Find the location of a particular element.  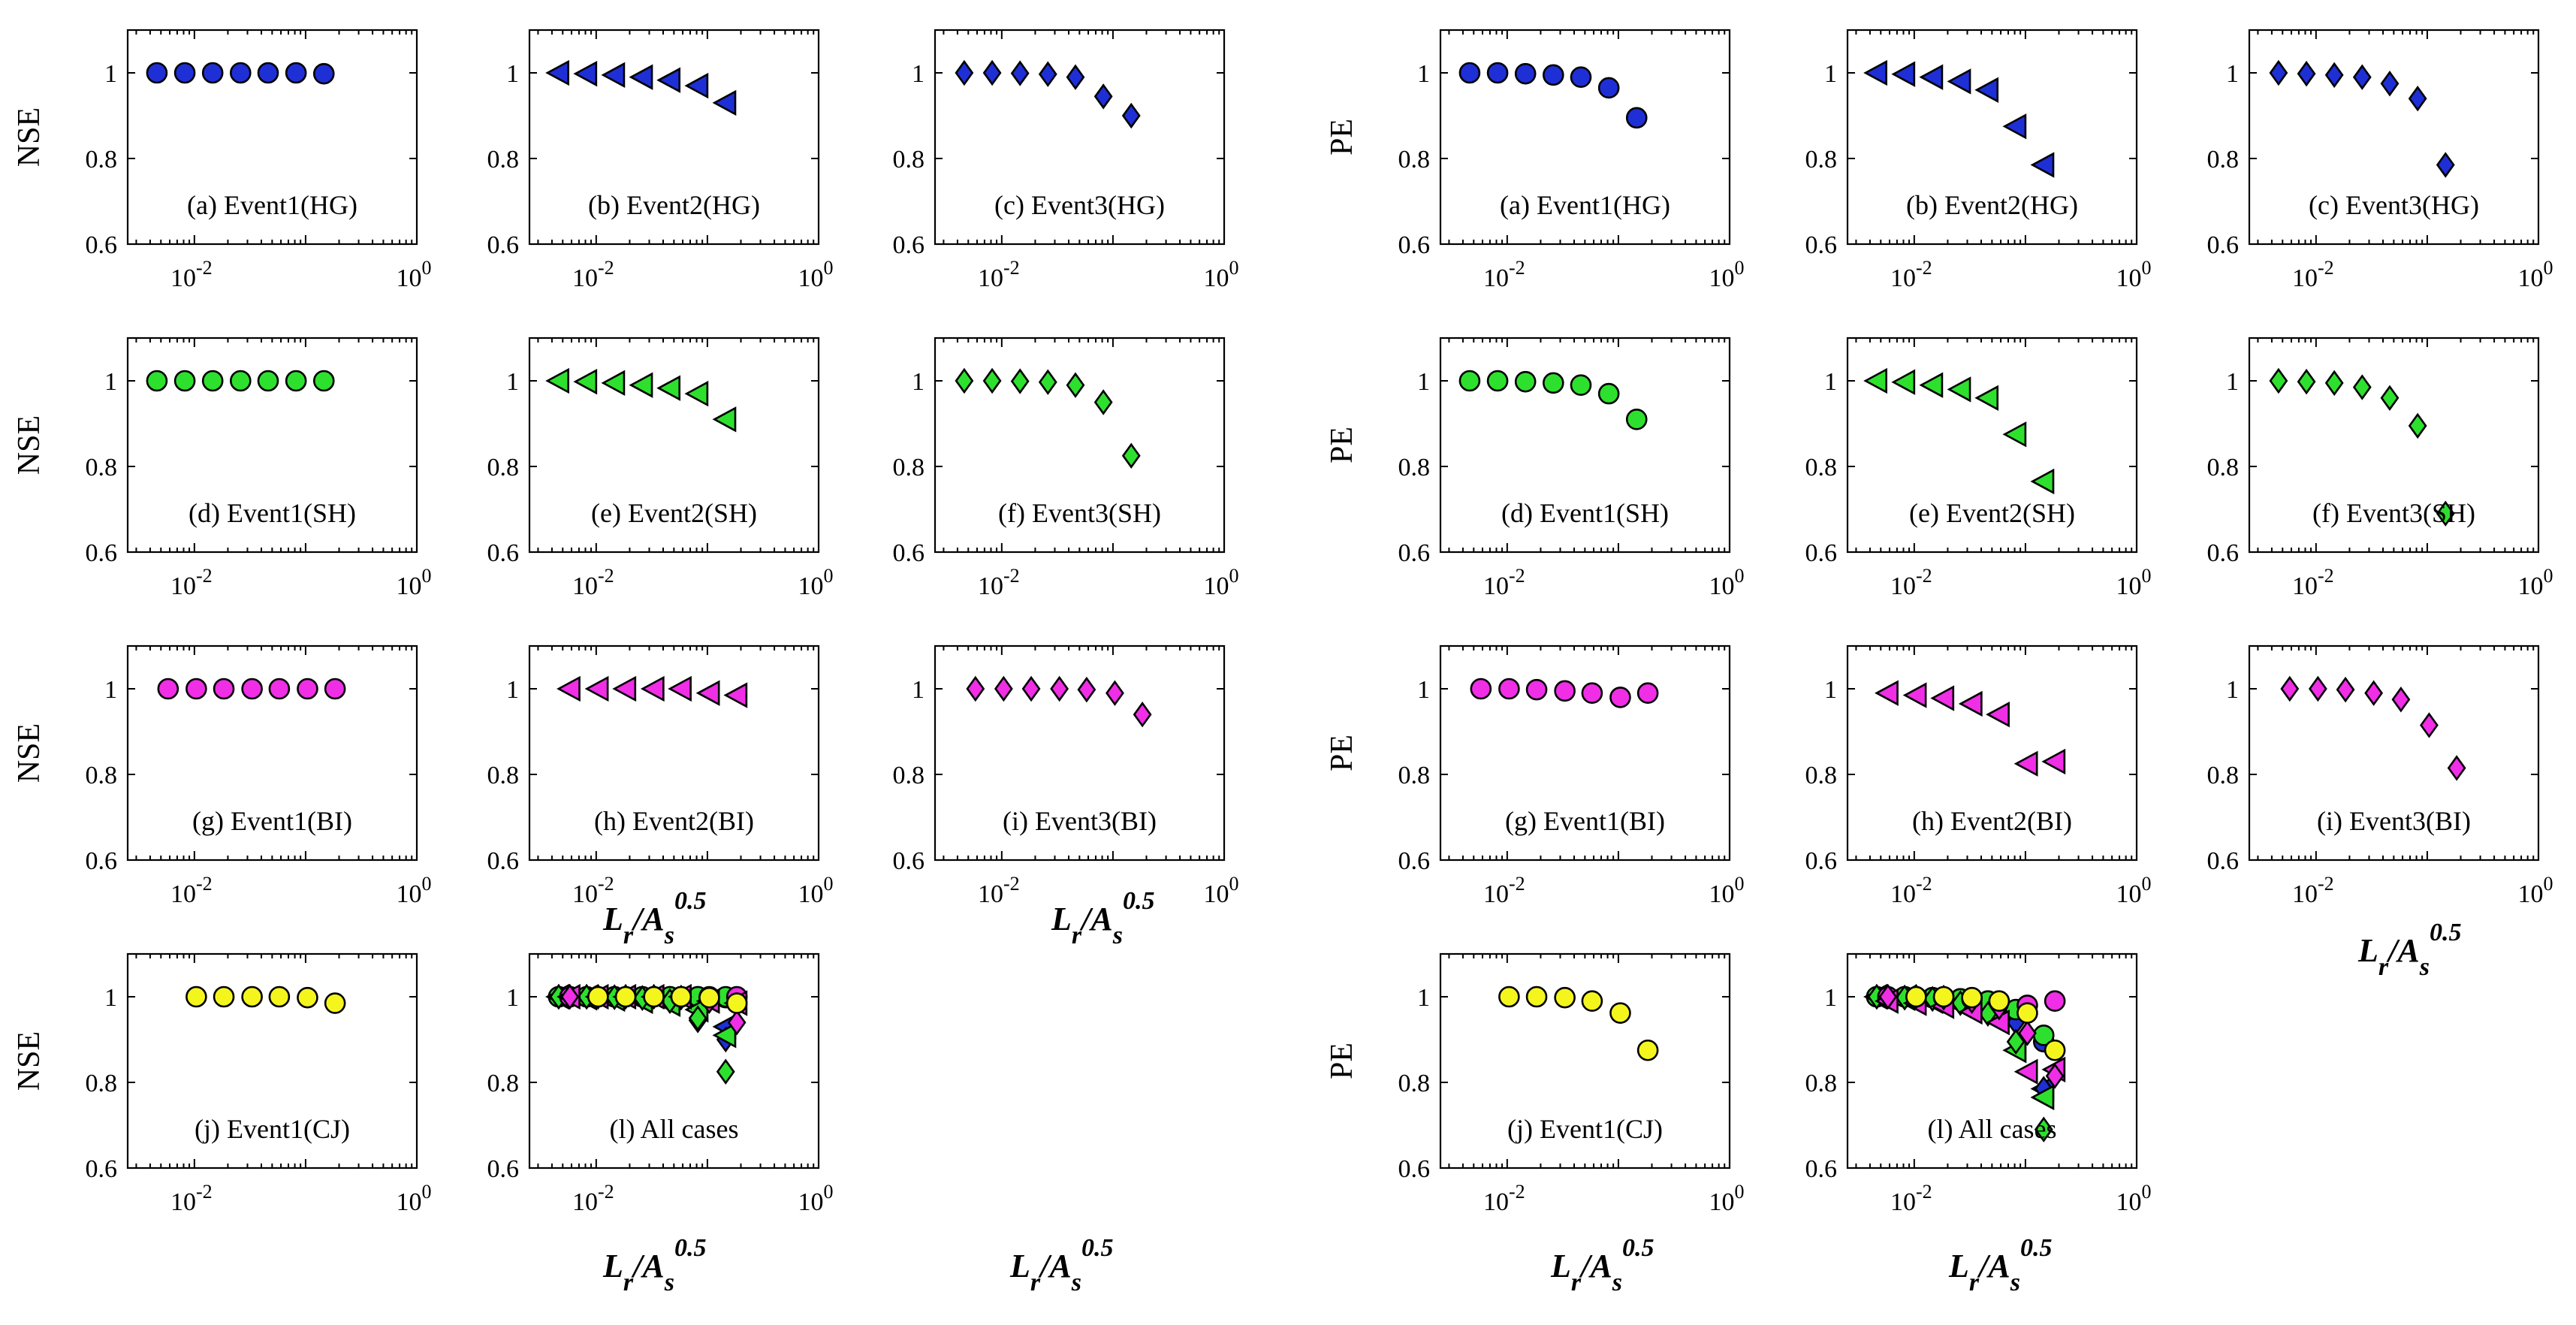

panel-label: (h) Event2(BI) is located at coordinates (1992, 821).